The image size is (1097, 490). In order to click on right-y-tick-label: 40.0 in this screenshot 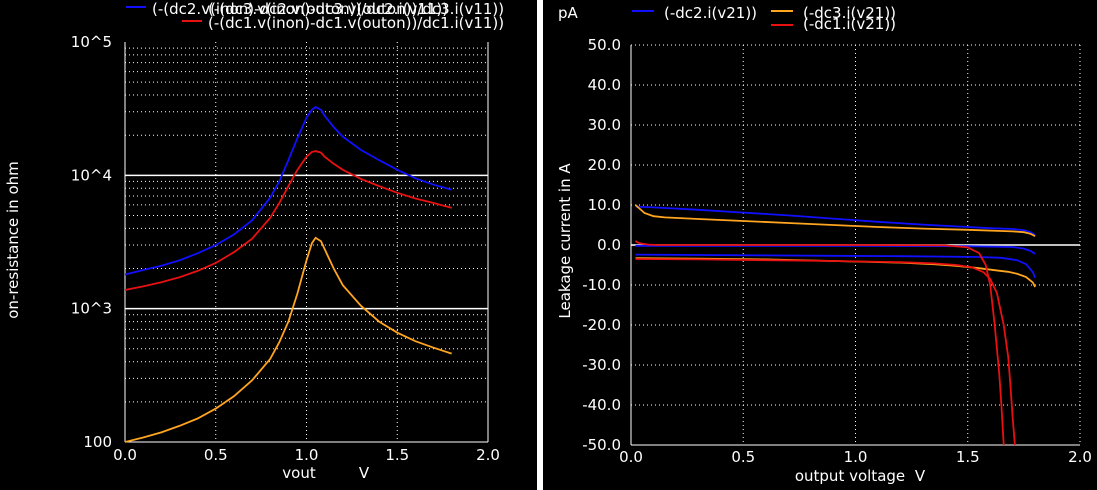, I will do `click(604, 85)`.